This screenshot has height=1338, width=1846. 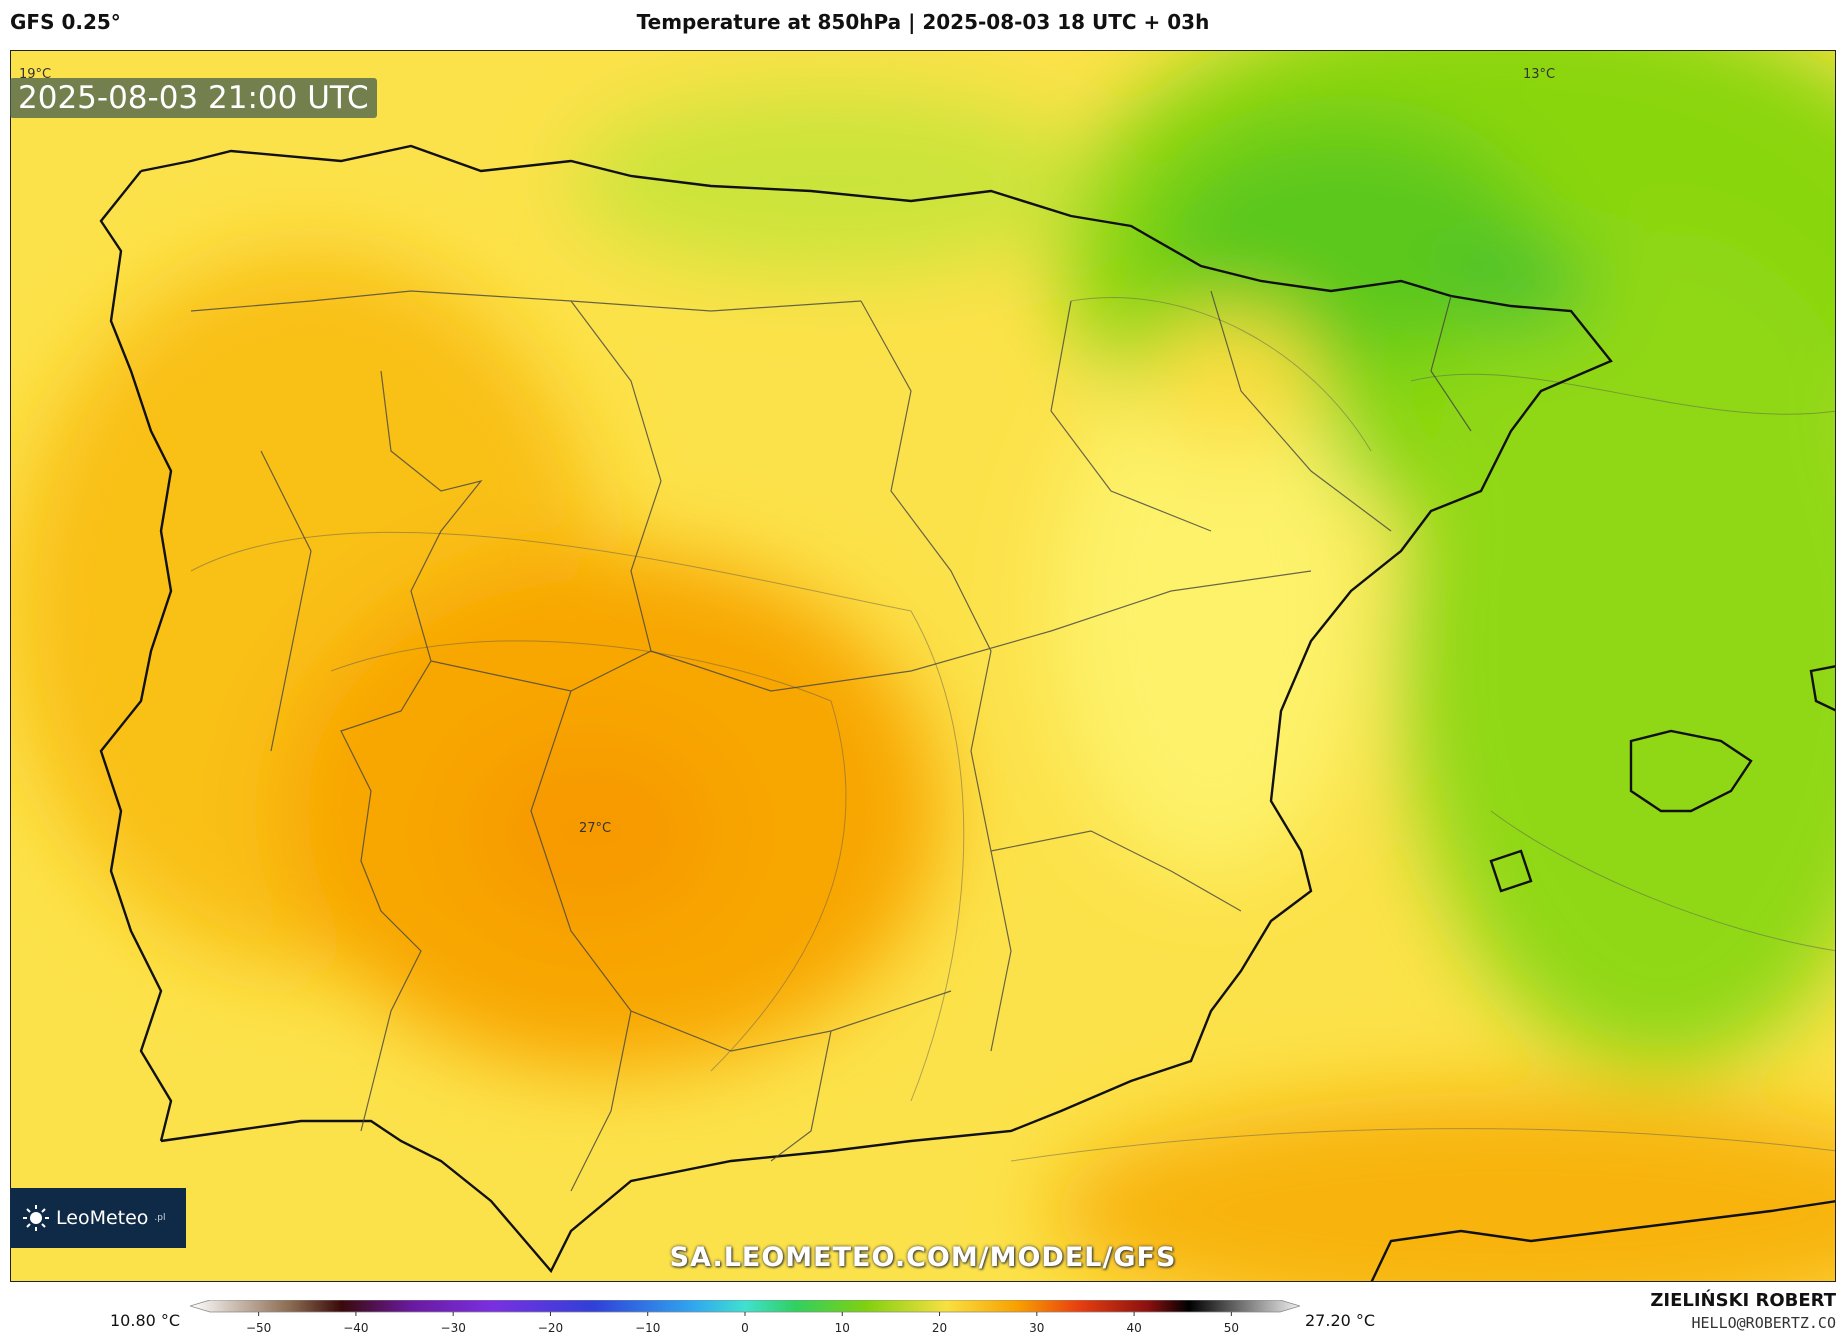 What do you see at coordinates (1743, 1300) in the screenshot?
I see `author-name: ZIELIŃSKI ROBERT` at bounding box center [1743, 1300].